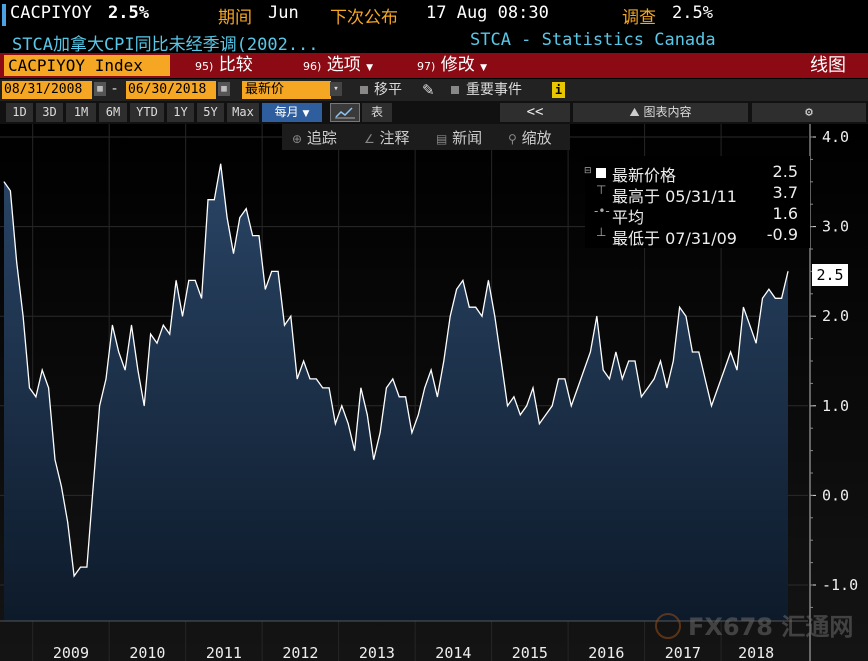  What do you see at coordinates (428, 90) in the screenshot?
I see `pencil-icon: ✎` at bounding box center [428, 90].